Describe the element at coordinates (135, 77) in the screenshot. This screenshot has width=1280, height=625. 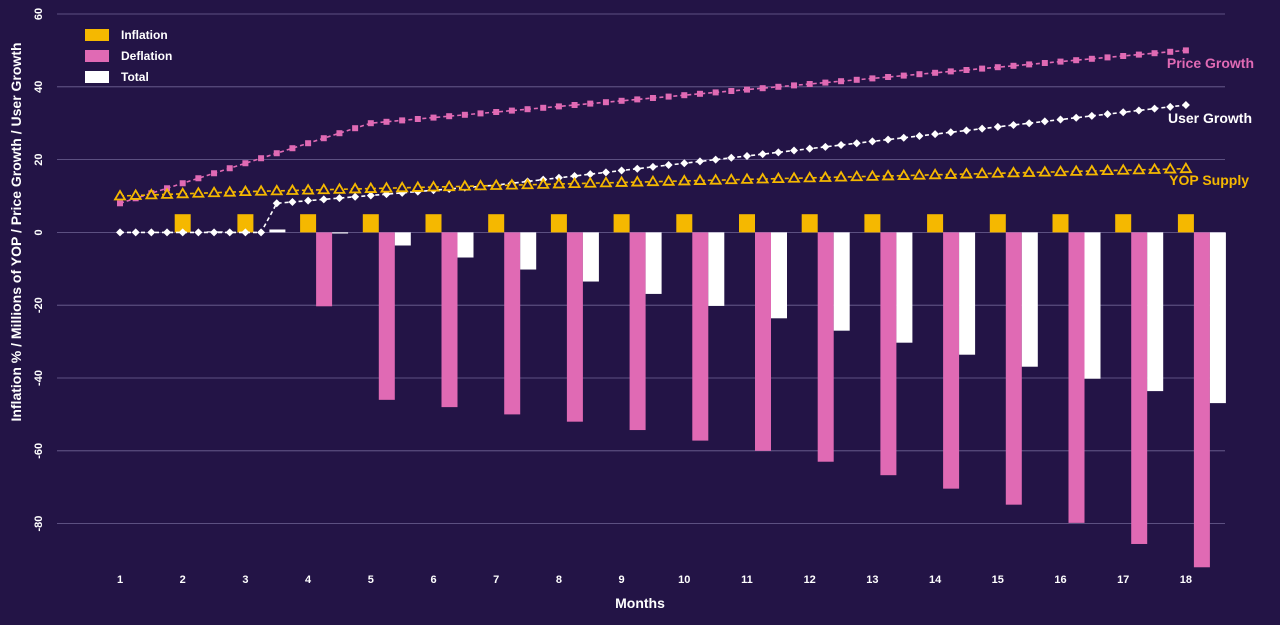
I see `legend-label-total: Total` at that location.